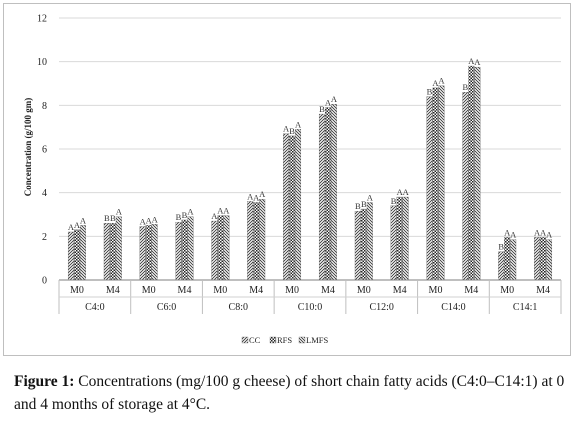  I want to click on y-tick-label: 4, so click(44, 193).